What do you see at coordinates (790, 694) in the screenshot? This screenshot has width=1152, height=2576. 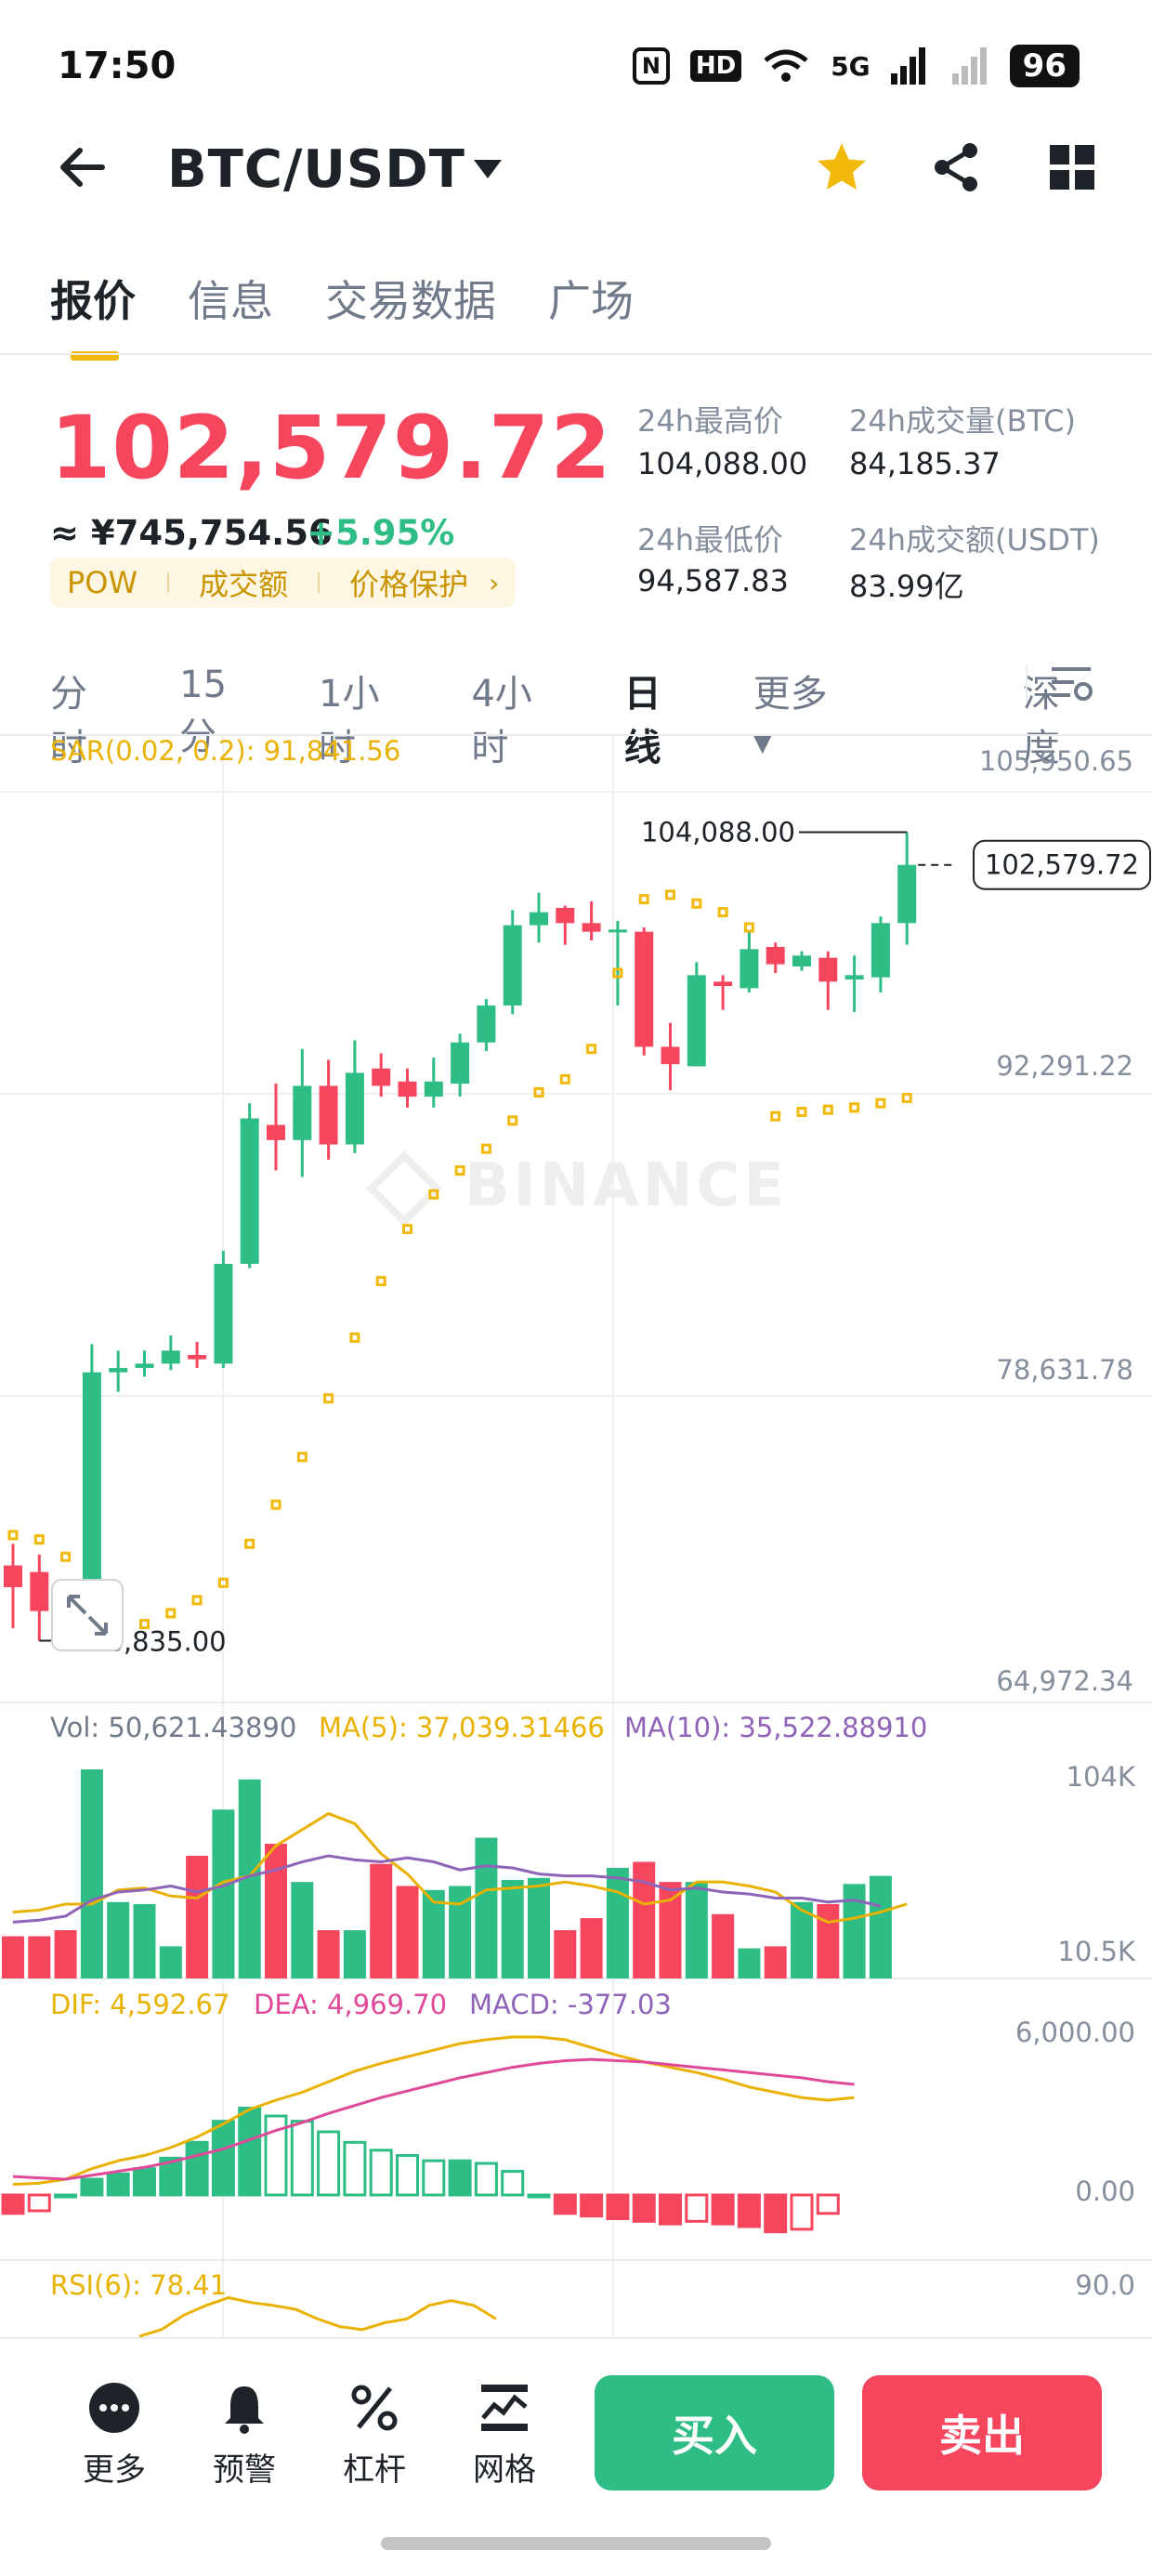 I see `period-more-label: 更多` at bounding box center [790, 694].